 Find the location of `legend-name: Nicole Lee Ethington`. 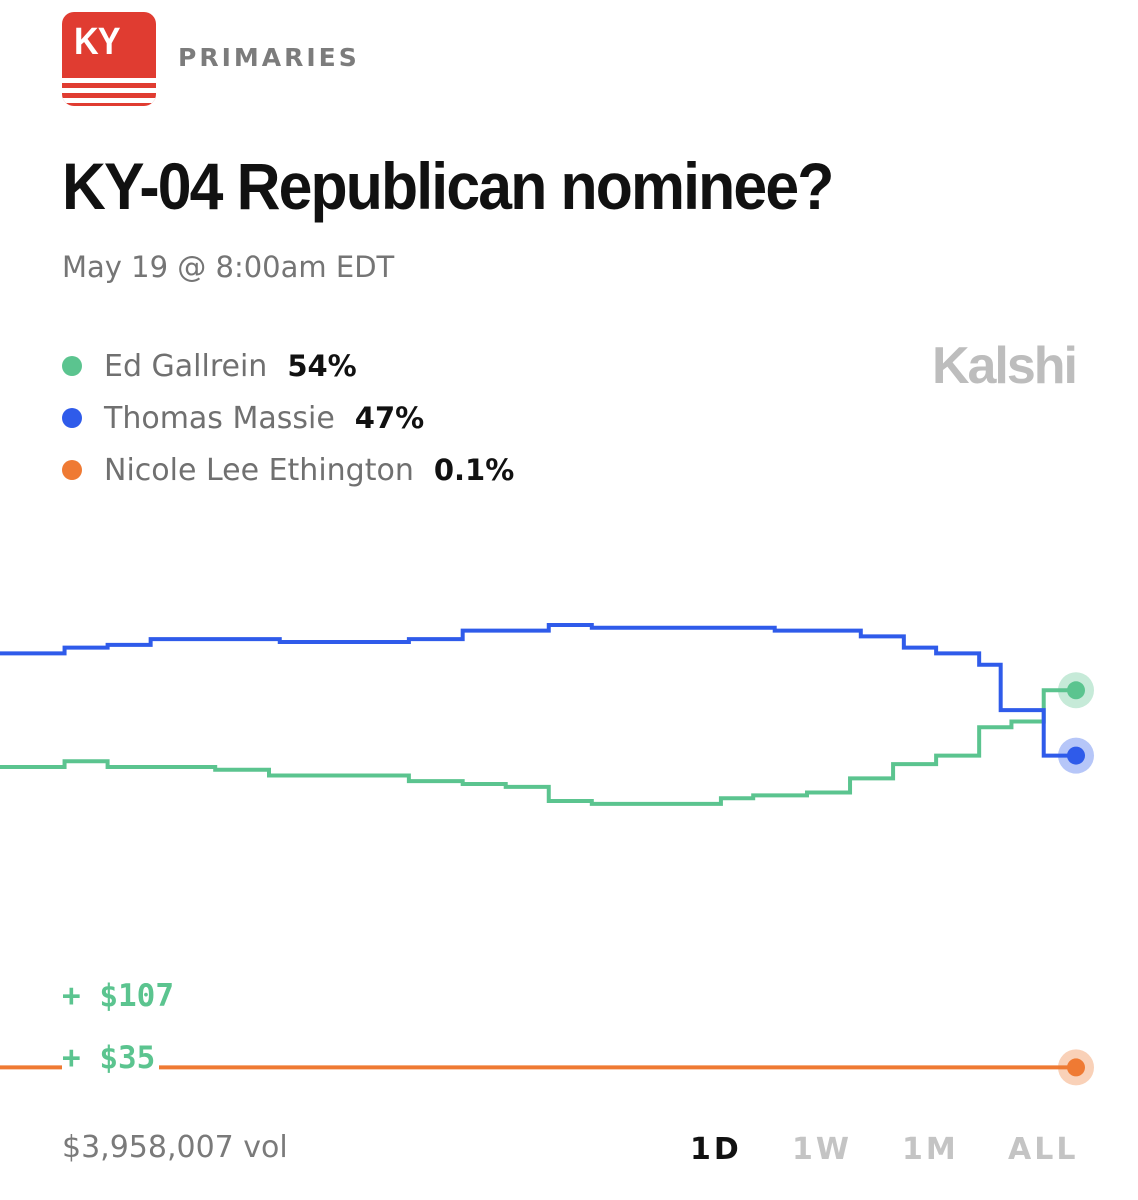

legend-name: Nicole Lee Ethington is located at coordinates (259, 470).